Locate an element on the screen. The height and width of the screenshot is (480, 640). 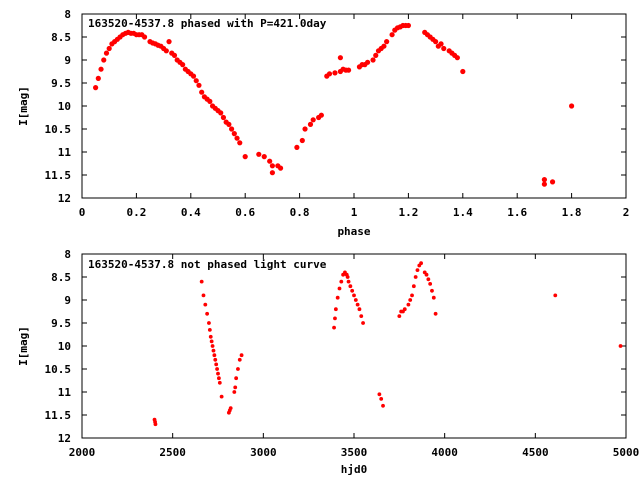
x-tick-label: 4000 is located at coordinates (444, 452).